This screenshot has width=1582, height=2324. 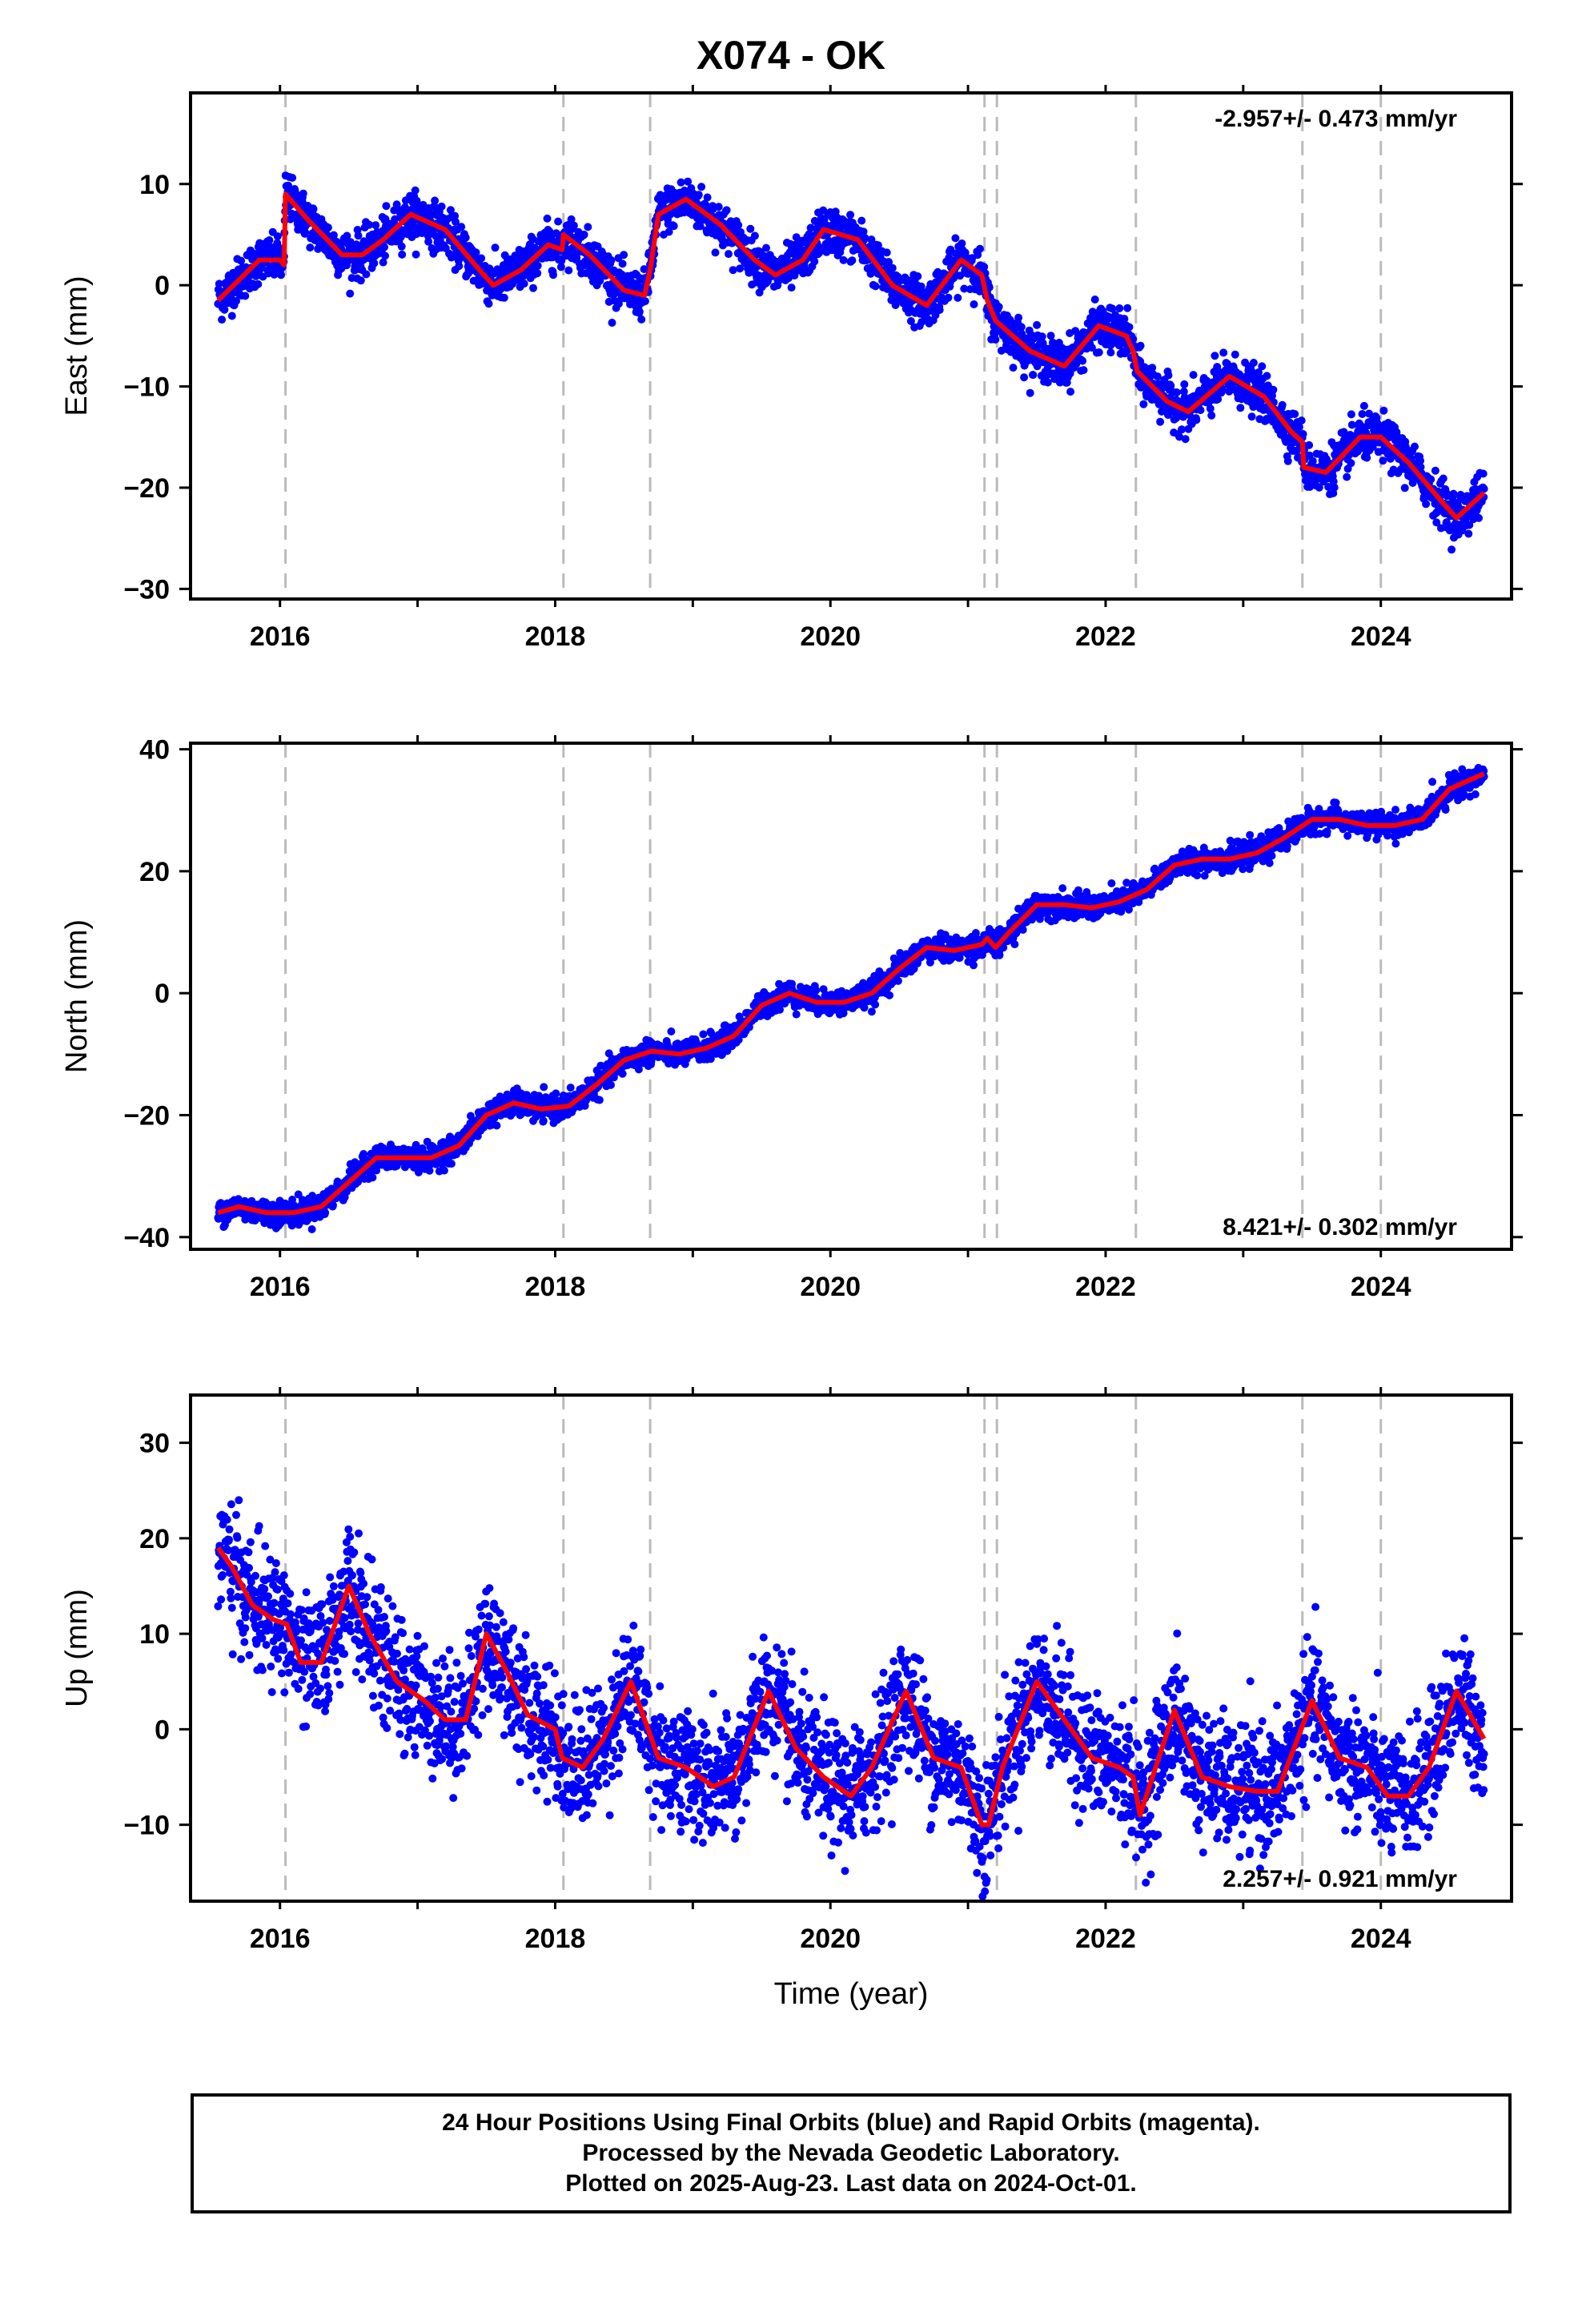 I want to click on y-tick-label: 10, so click(x=154, y=185).